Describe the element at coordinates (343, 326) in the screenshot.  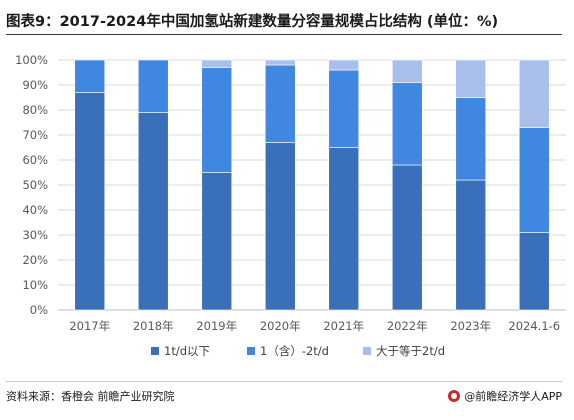
I see `x-tick-label: 2021年` at that location.